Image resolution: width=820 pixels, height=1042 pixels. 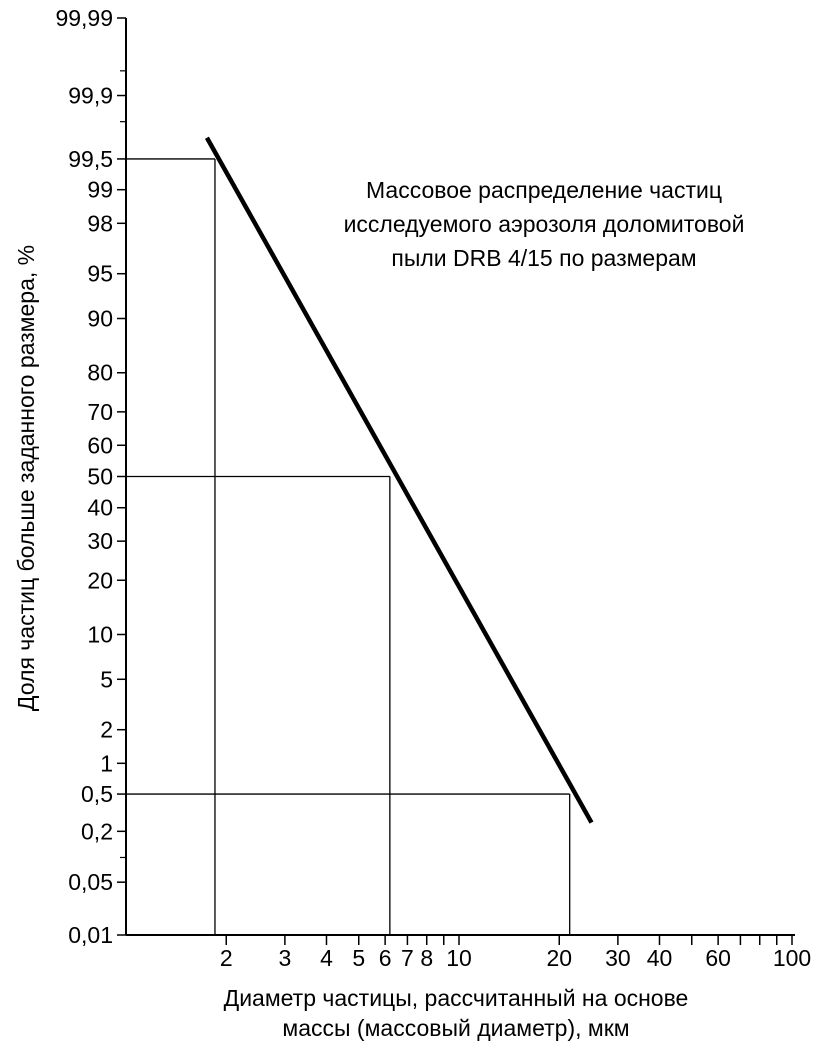 What do you see at coordinates (544, 190) in the screenshot?
I see `chart-title-line-1: Массовое распределение частиц` at bounding box center [544, 190].